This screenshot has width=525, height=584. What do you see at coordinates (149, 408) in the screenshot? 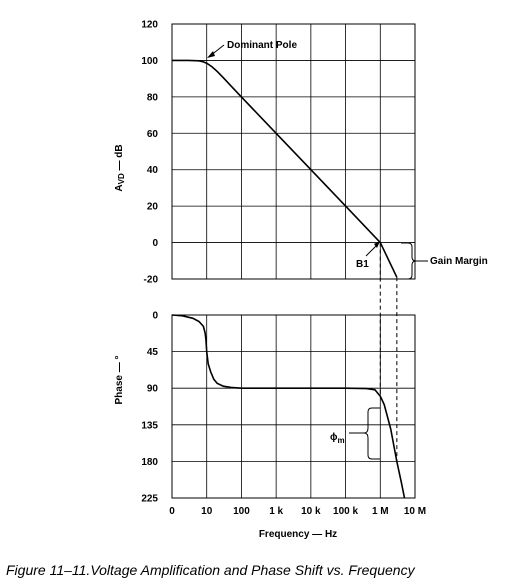
I see `phase-y-ticks: 0 45 90 135 180 225` at bounding box center [149, 408].